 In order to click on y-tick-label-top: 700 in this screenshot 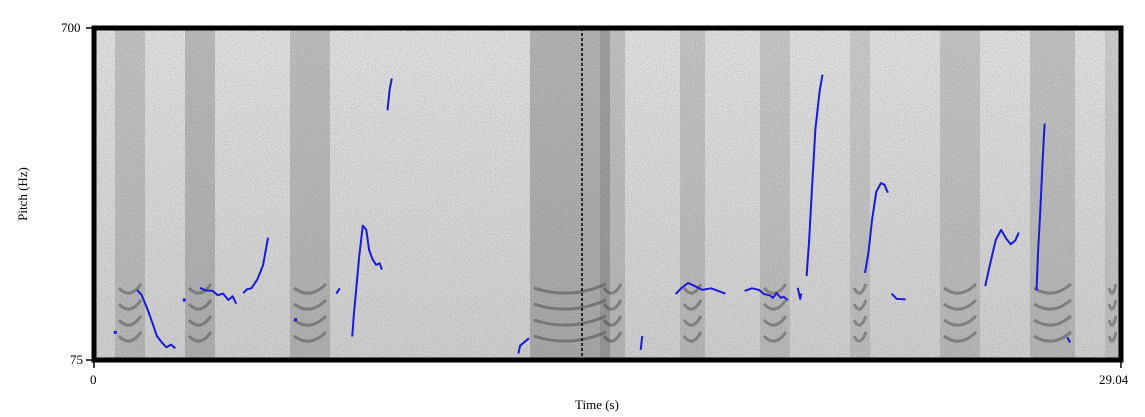, I will do `click(71, 28)`.